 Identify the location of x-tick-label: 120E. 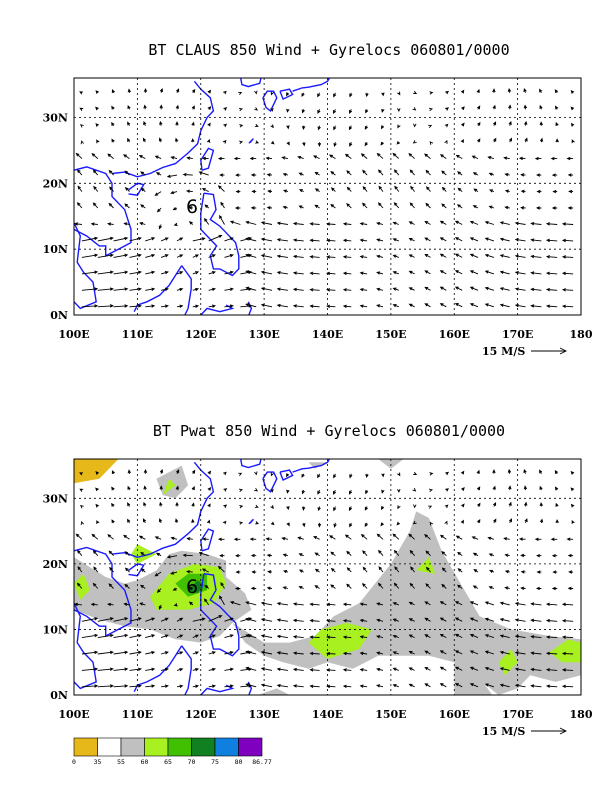
(200, 334).